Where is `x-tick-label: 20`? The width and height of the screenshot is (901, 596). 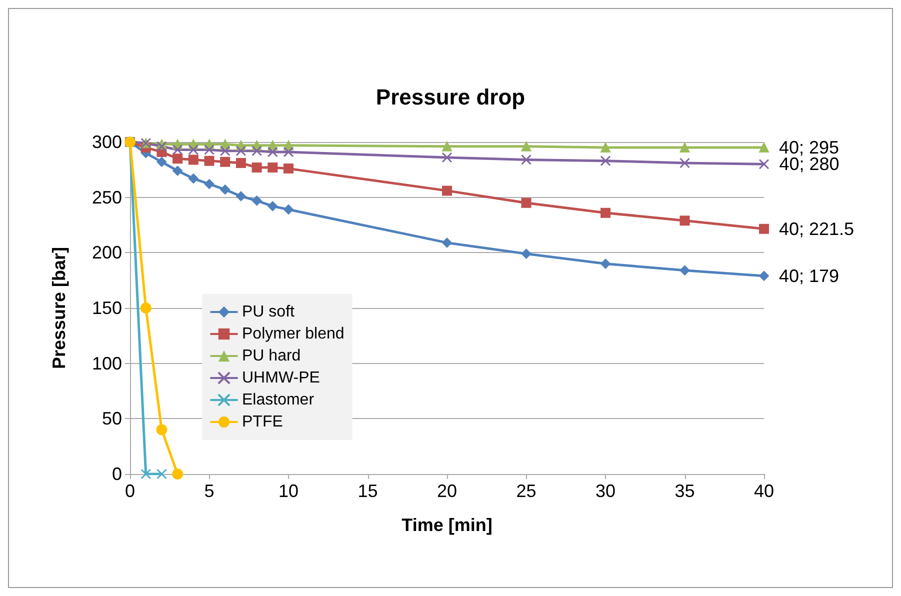
x-tick-label: 20 is located at coordinates (447, 491).